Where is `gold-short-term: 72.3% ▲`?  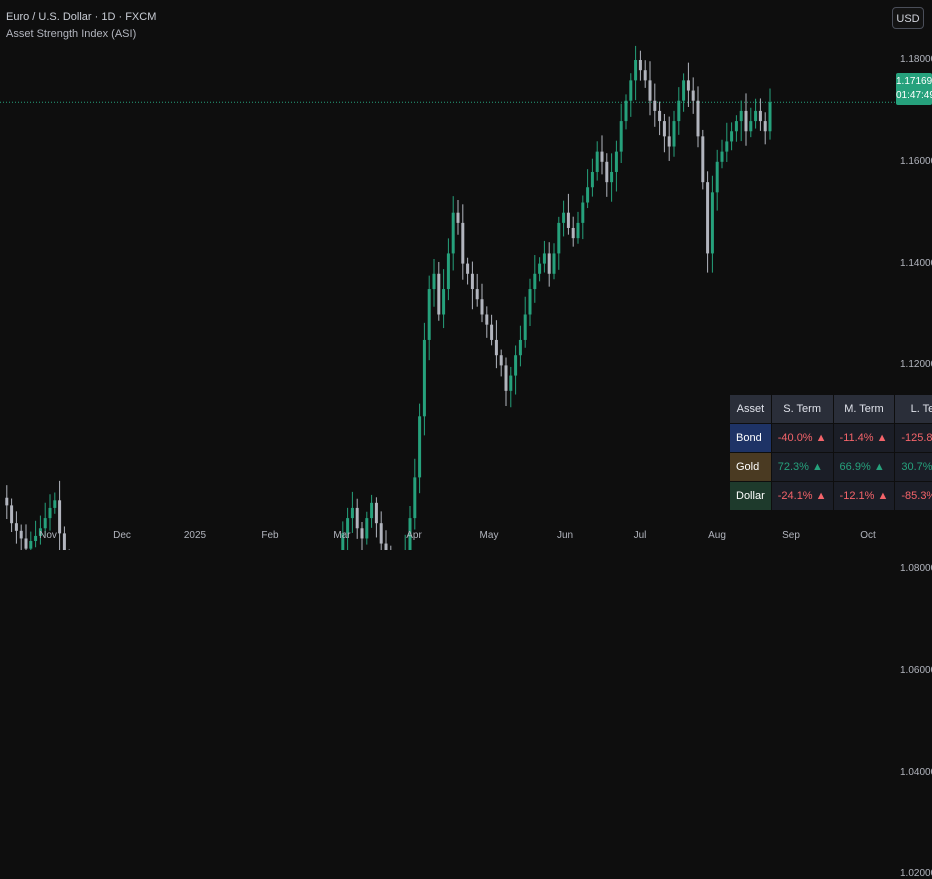
gold-short-term: 72.3% ▲ is located at coordinates (802, 467).